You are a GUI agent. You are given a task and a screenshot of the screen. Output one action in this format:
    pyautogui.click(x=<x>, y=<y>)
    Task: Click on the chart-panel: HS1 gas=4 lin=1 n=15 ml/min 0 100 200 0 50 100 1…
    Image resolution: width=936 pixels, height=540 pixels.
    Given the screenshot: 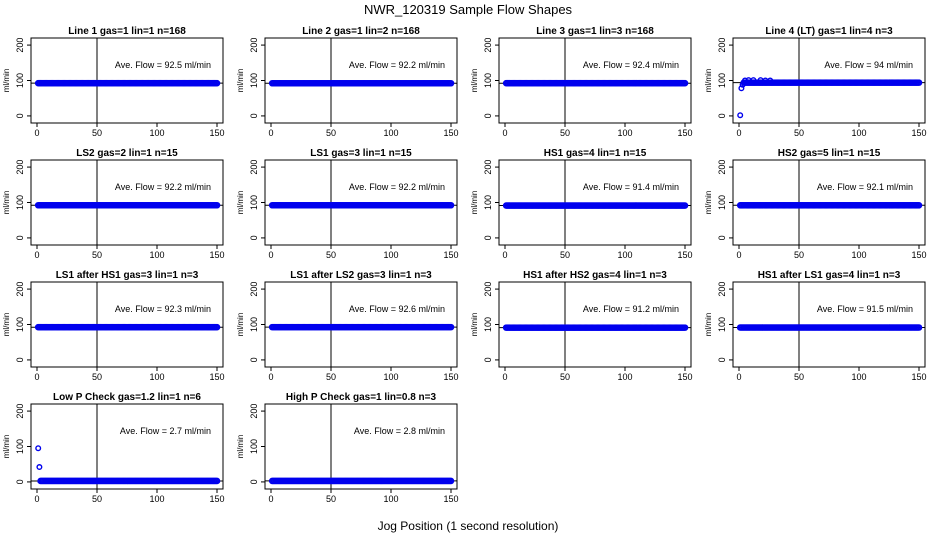 What is the action you would take?
    pyautogui.click(x=581, y=204)
    